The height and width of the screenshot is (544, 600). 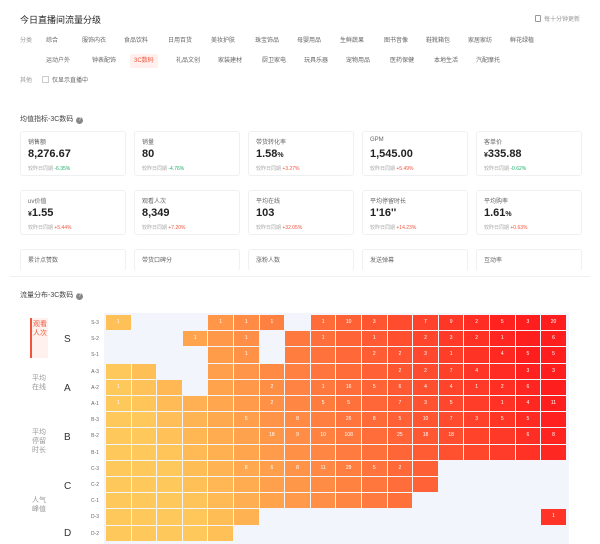 I want to click on category-tab: 珠宝饰品, so click(x=267, y=41).